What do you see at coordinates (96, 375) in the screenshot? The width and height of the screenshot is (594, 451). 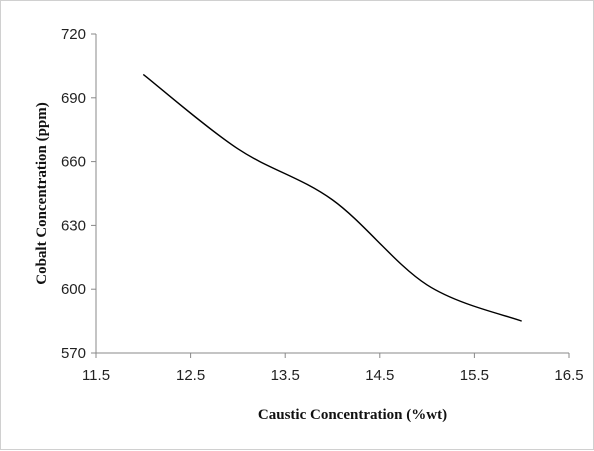 I see `x-tick-label: 11.5` at bounding box center [96, 375].